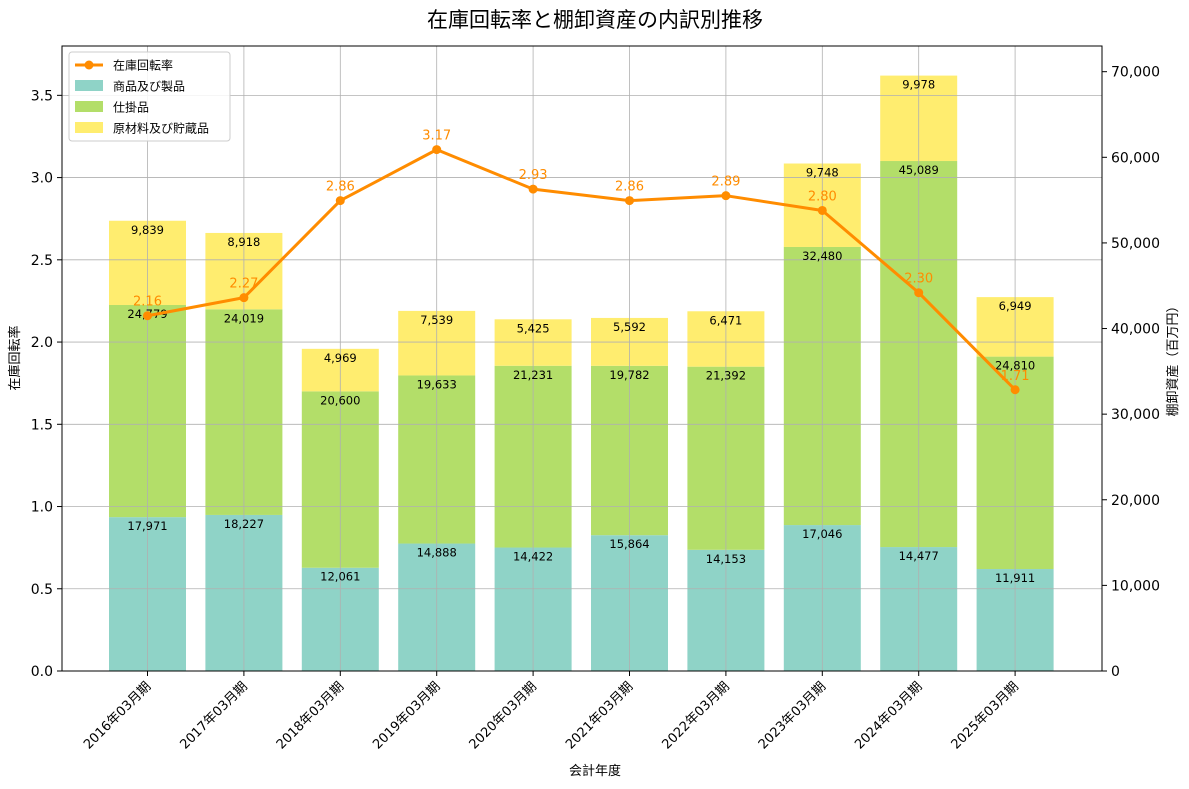  What do you see at coordinates (310, 715) in the screenshot?
I see `x-tick-label-2: 2018年03月期` at bounding box center [310, 715].